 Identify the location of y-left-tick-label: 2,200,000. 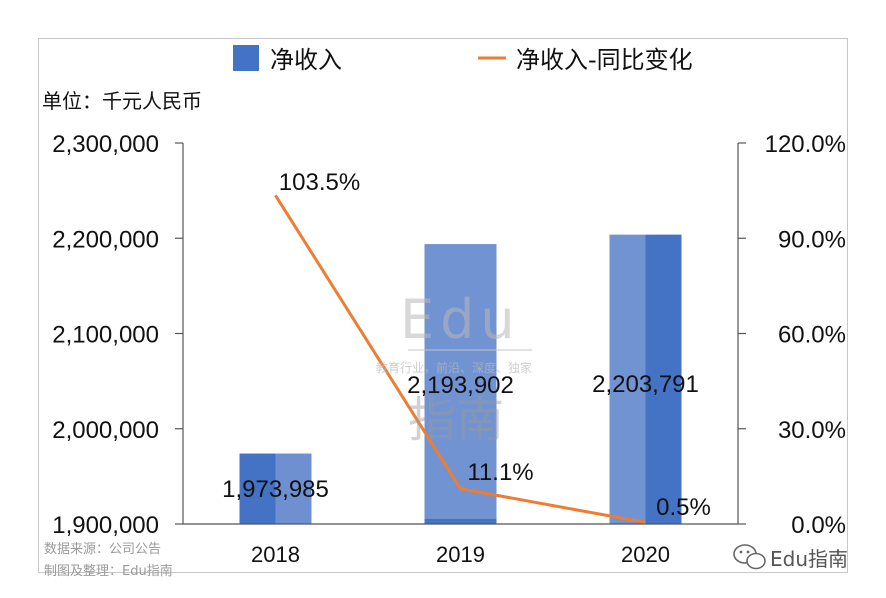
(105, 239).